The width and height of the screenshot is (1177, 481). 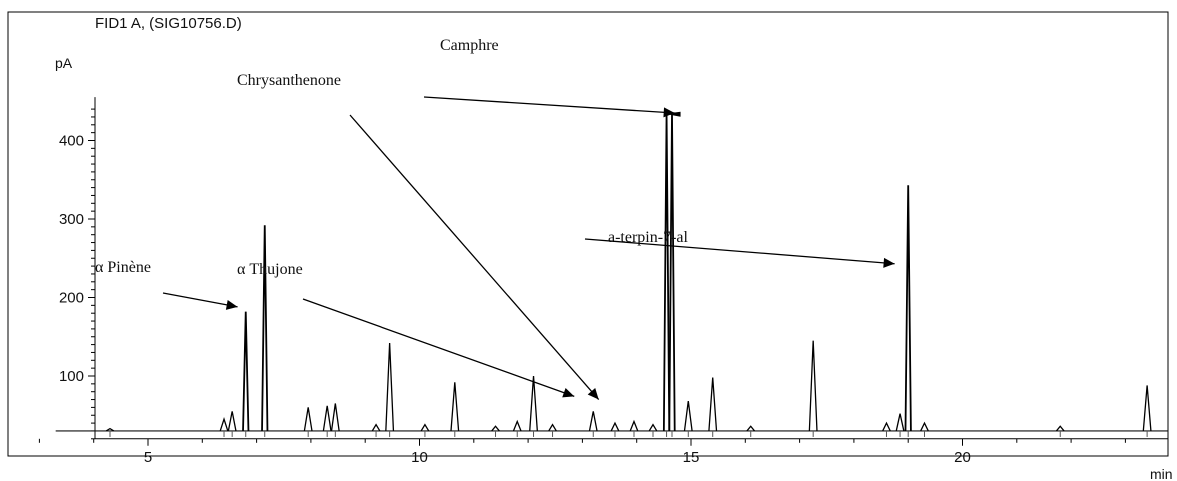 I want to click on x-axis-label: min, so click(x=1161, y=473).